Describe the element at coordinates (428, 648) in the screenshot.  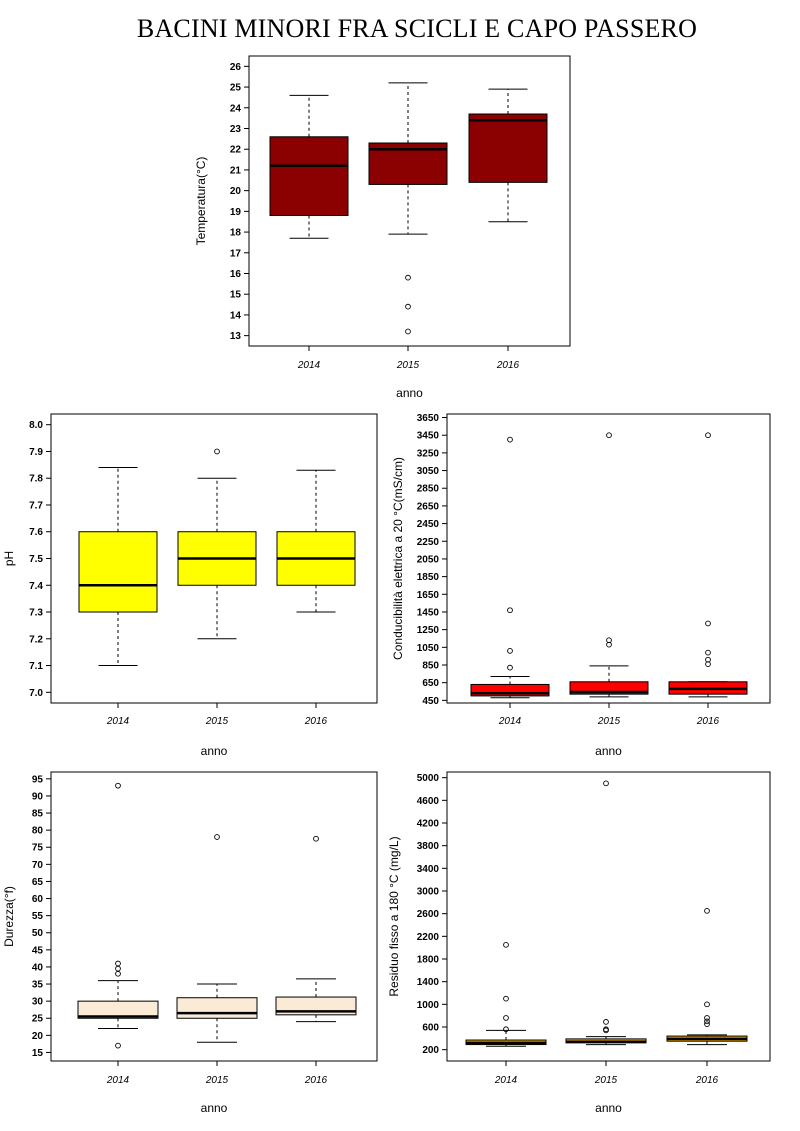
I see `y-tick-label: 1050` at that location.